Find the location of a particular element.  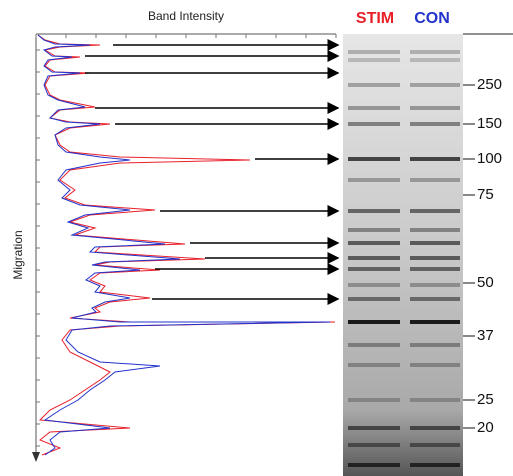

marker-label: 75 is located at coordinates (485, 194).